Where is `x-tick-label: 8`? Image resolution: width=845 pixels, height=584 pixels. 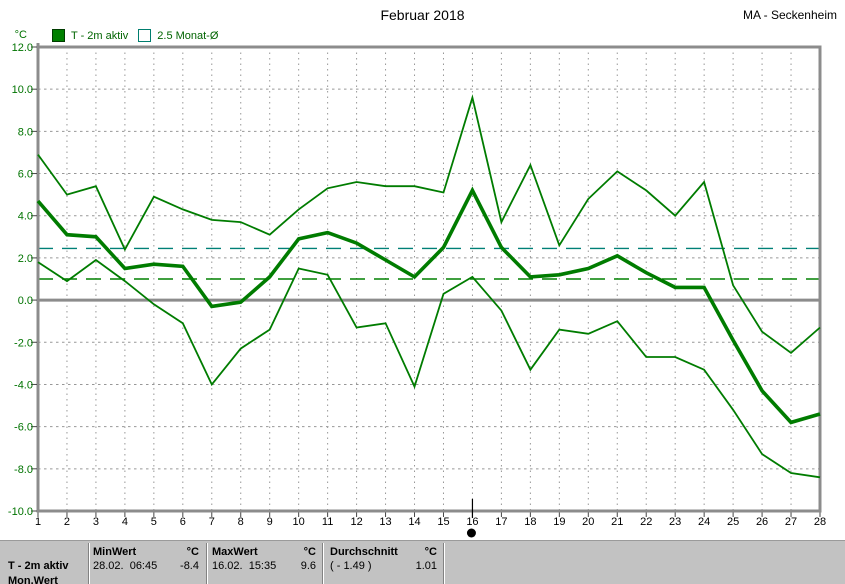 x-tick-label: 8 is located at coordinates (241, 522).